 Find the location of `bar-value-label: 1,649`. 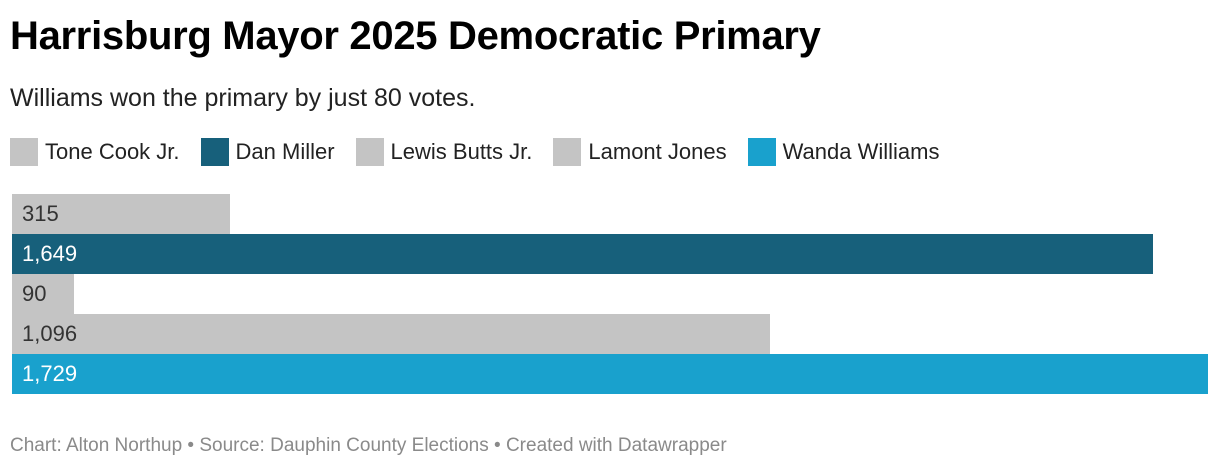

bar-value-label: 1,649 is located at coordinates (50, 253).